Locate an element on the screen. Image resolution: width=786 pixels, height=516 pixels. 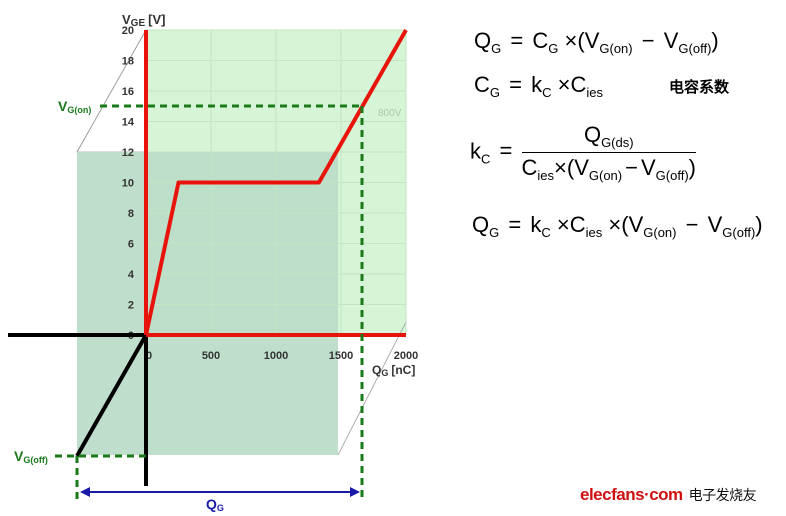
logo-text: elecfans·com is located at coordinates (631, 494).